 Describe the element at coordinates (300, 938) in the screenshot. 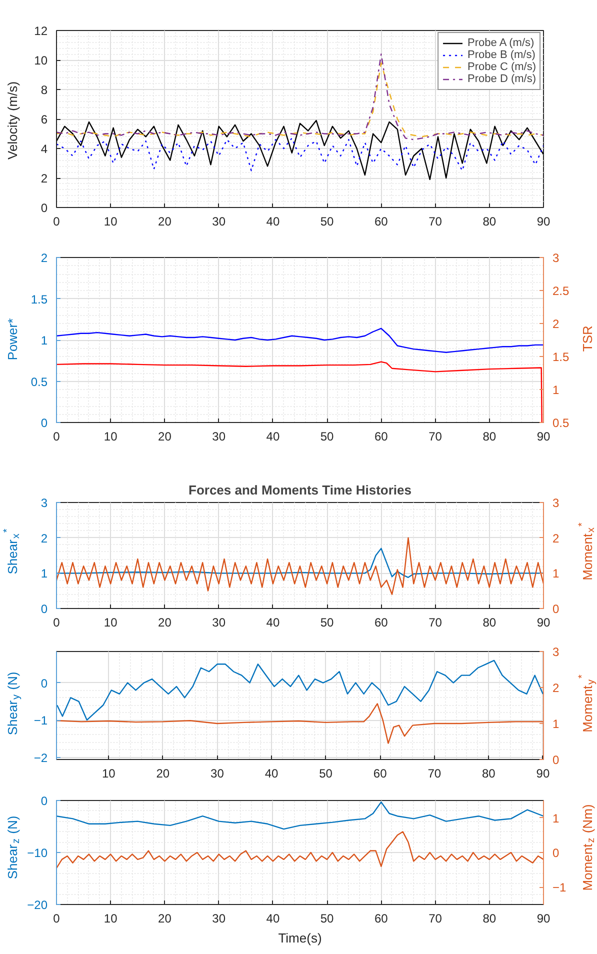

I see `x-axis-title: Time(s)` at that location.